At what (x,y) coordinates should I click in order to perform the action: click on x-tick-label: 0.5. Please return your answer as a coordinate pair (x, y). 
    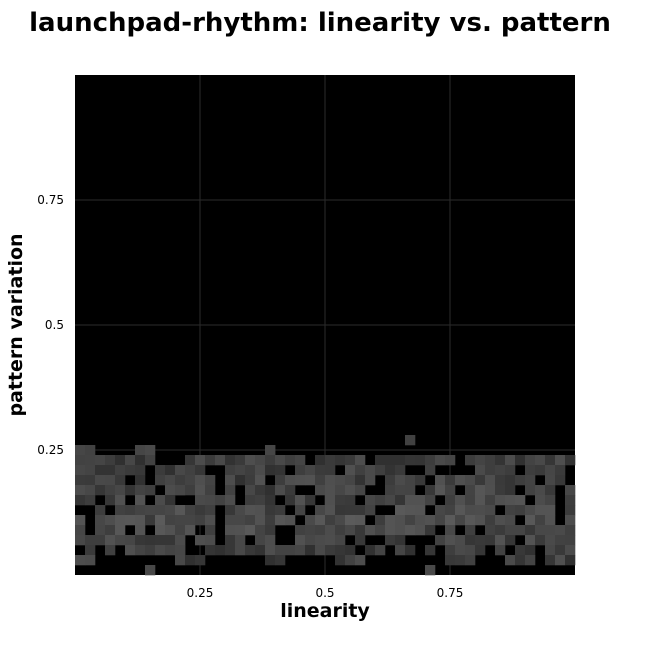
    Looking at the image, I should click on (324, 593).